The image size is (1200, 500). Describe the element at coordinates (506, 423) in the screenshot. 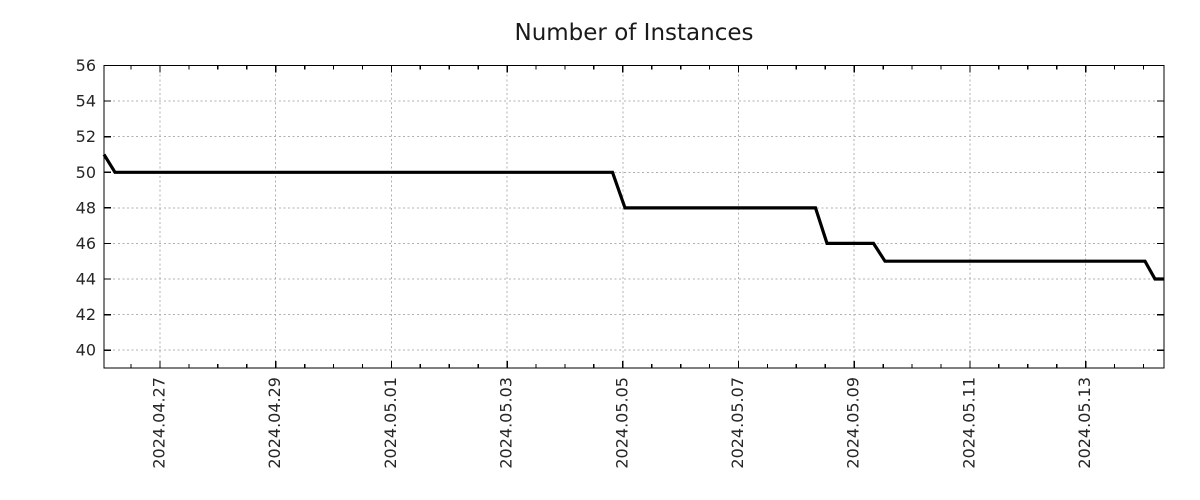

I see `x-tick-label: 2024.05.03` at that location.